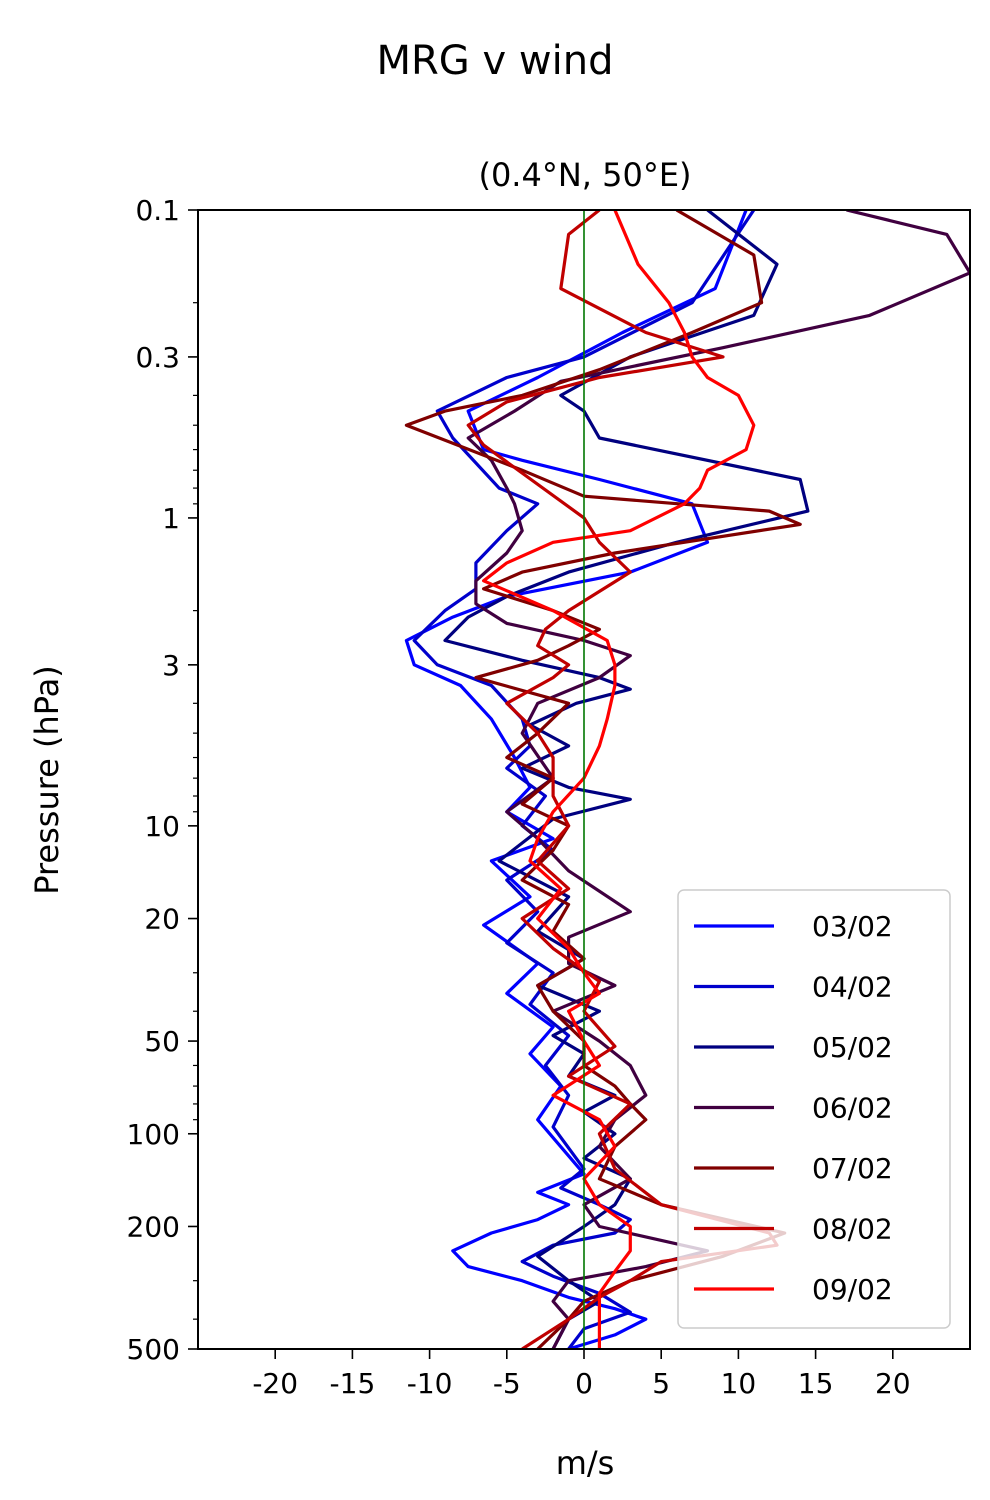  What do you see at coordinates (852, 1108) in the screenshot?
I see `legend-label: 06/02` at bounding box center [852, 1108].